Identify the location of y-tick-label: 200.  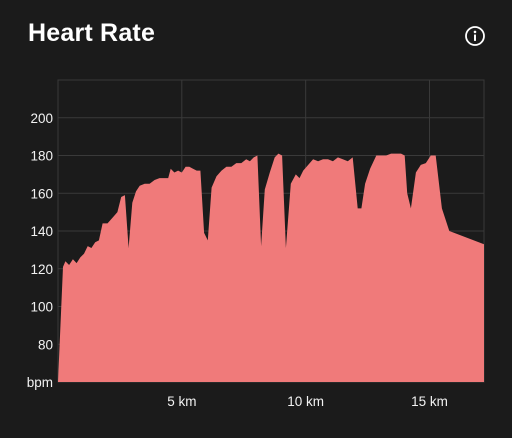
(41, 118).